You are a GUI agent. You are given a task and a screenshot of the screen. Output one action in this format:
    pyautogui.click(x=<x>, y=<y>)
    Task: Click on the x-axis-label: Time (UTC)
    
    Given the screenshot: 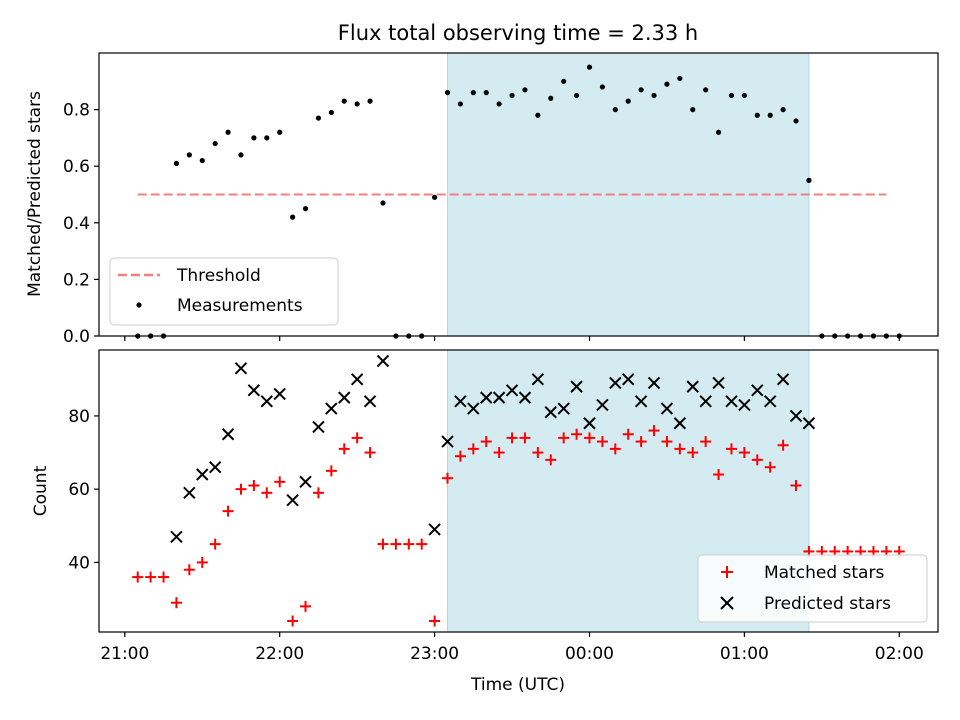 What is the action you would take?
    pyautogui.click(x=517, y=685)
    